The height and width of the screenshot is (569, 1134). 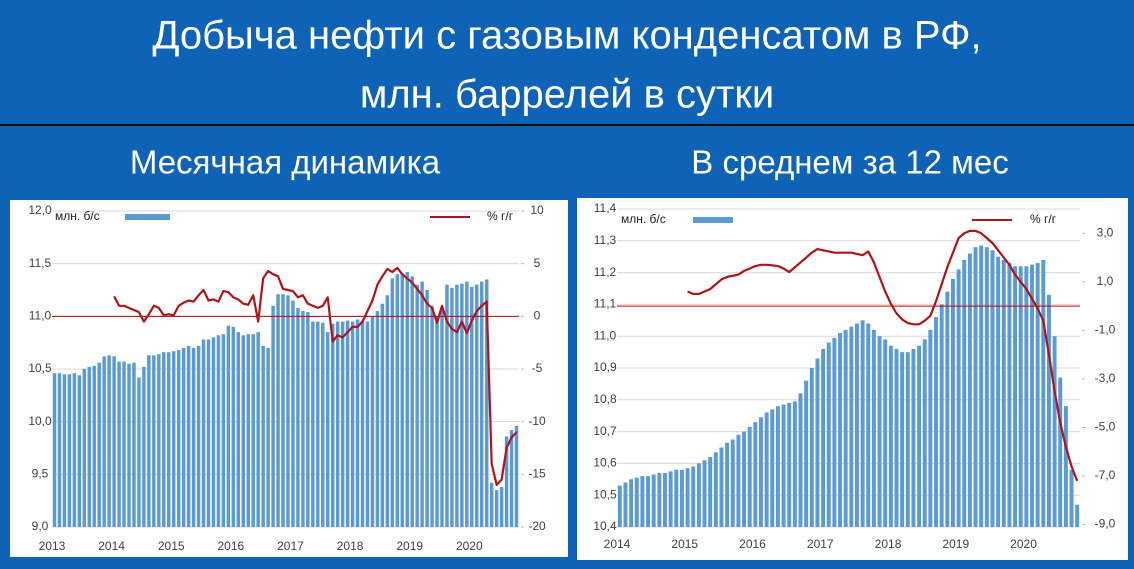 I want to click on y-tick-label: 10,7, so click(x=605, y=431).